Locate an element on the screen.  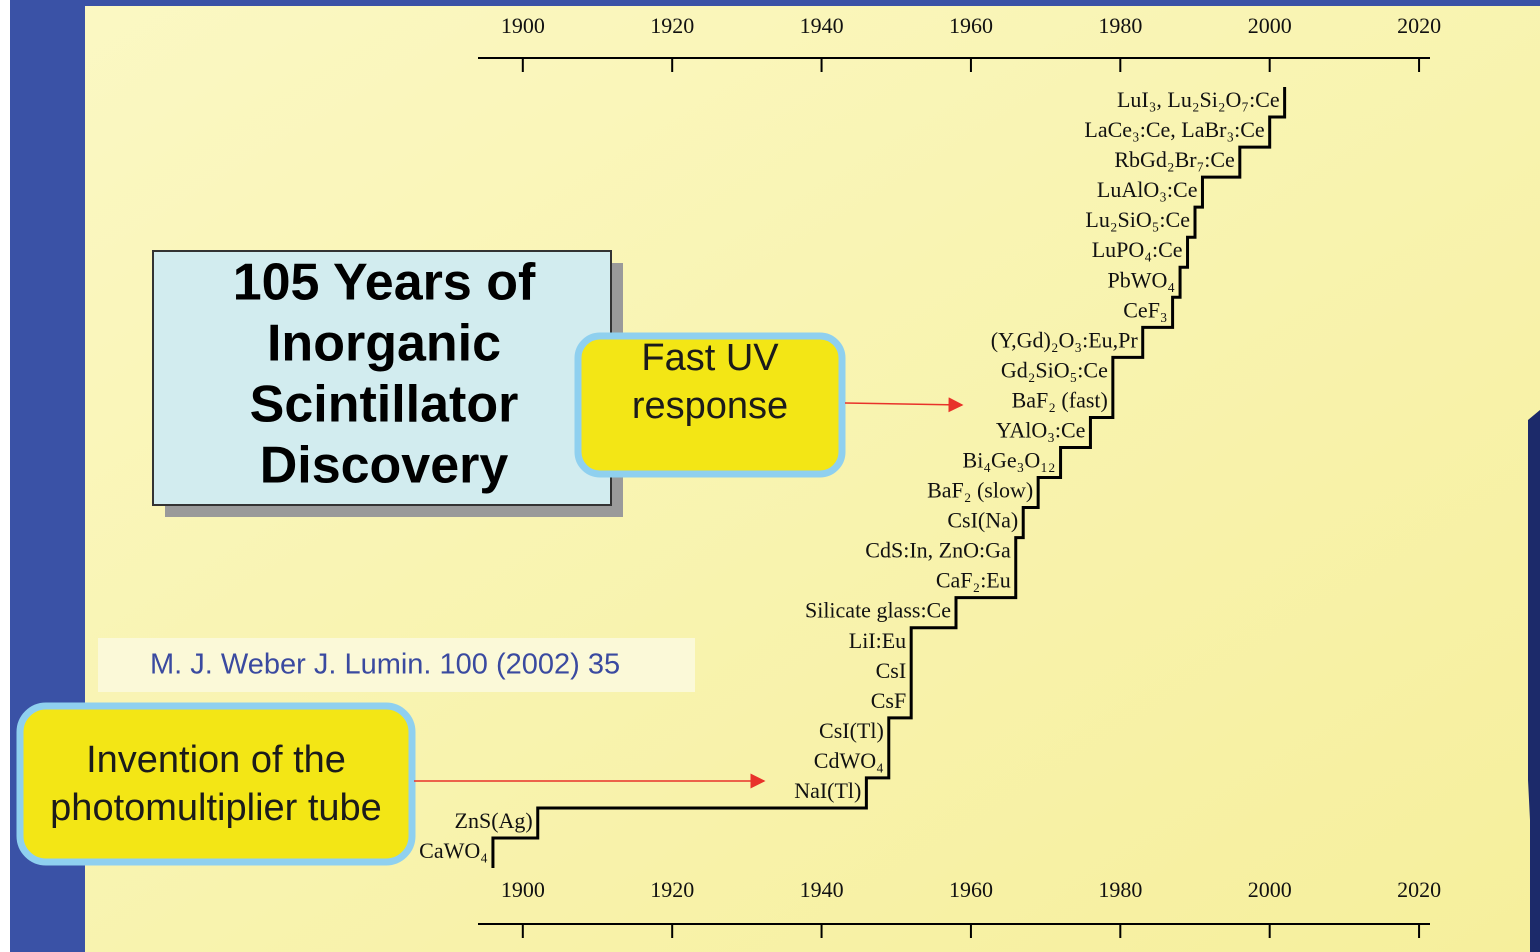
annotation-line: Invention of the is located at coordinates (216, 760).